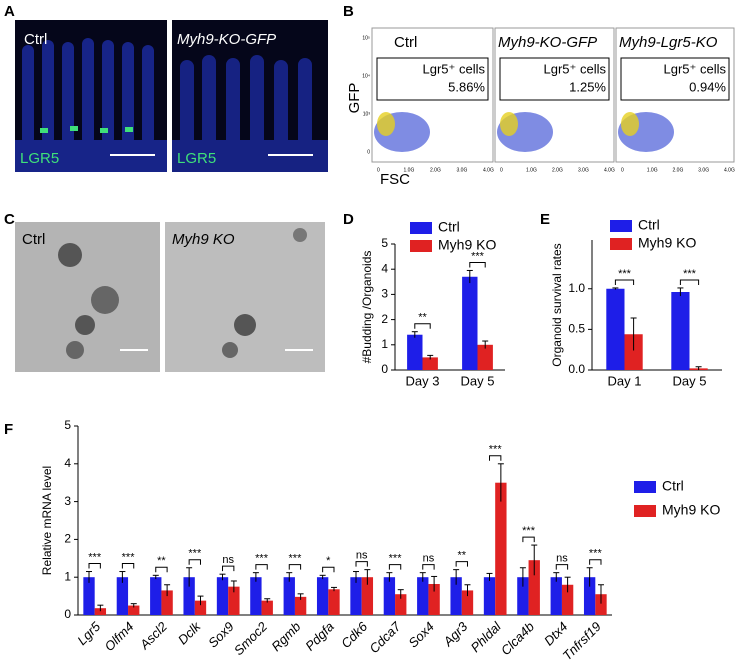 The width and height of the screenshot is (736, 672). What do you see at coordinates (423, 380) in the screenshot?
I see `x-tick-label: Day 3` at bounding box center [423, 380].